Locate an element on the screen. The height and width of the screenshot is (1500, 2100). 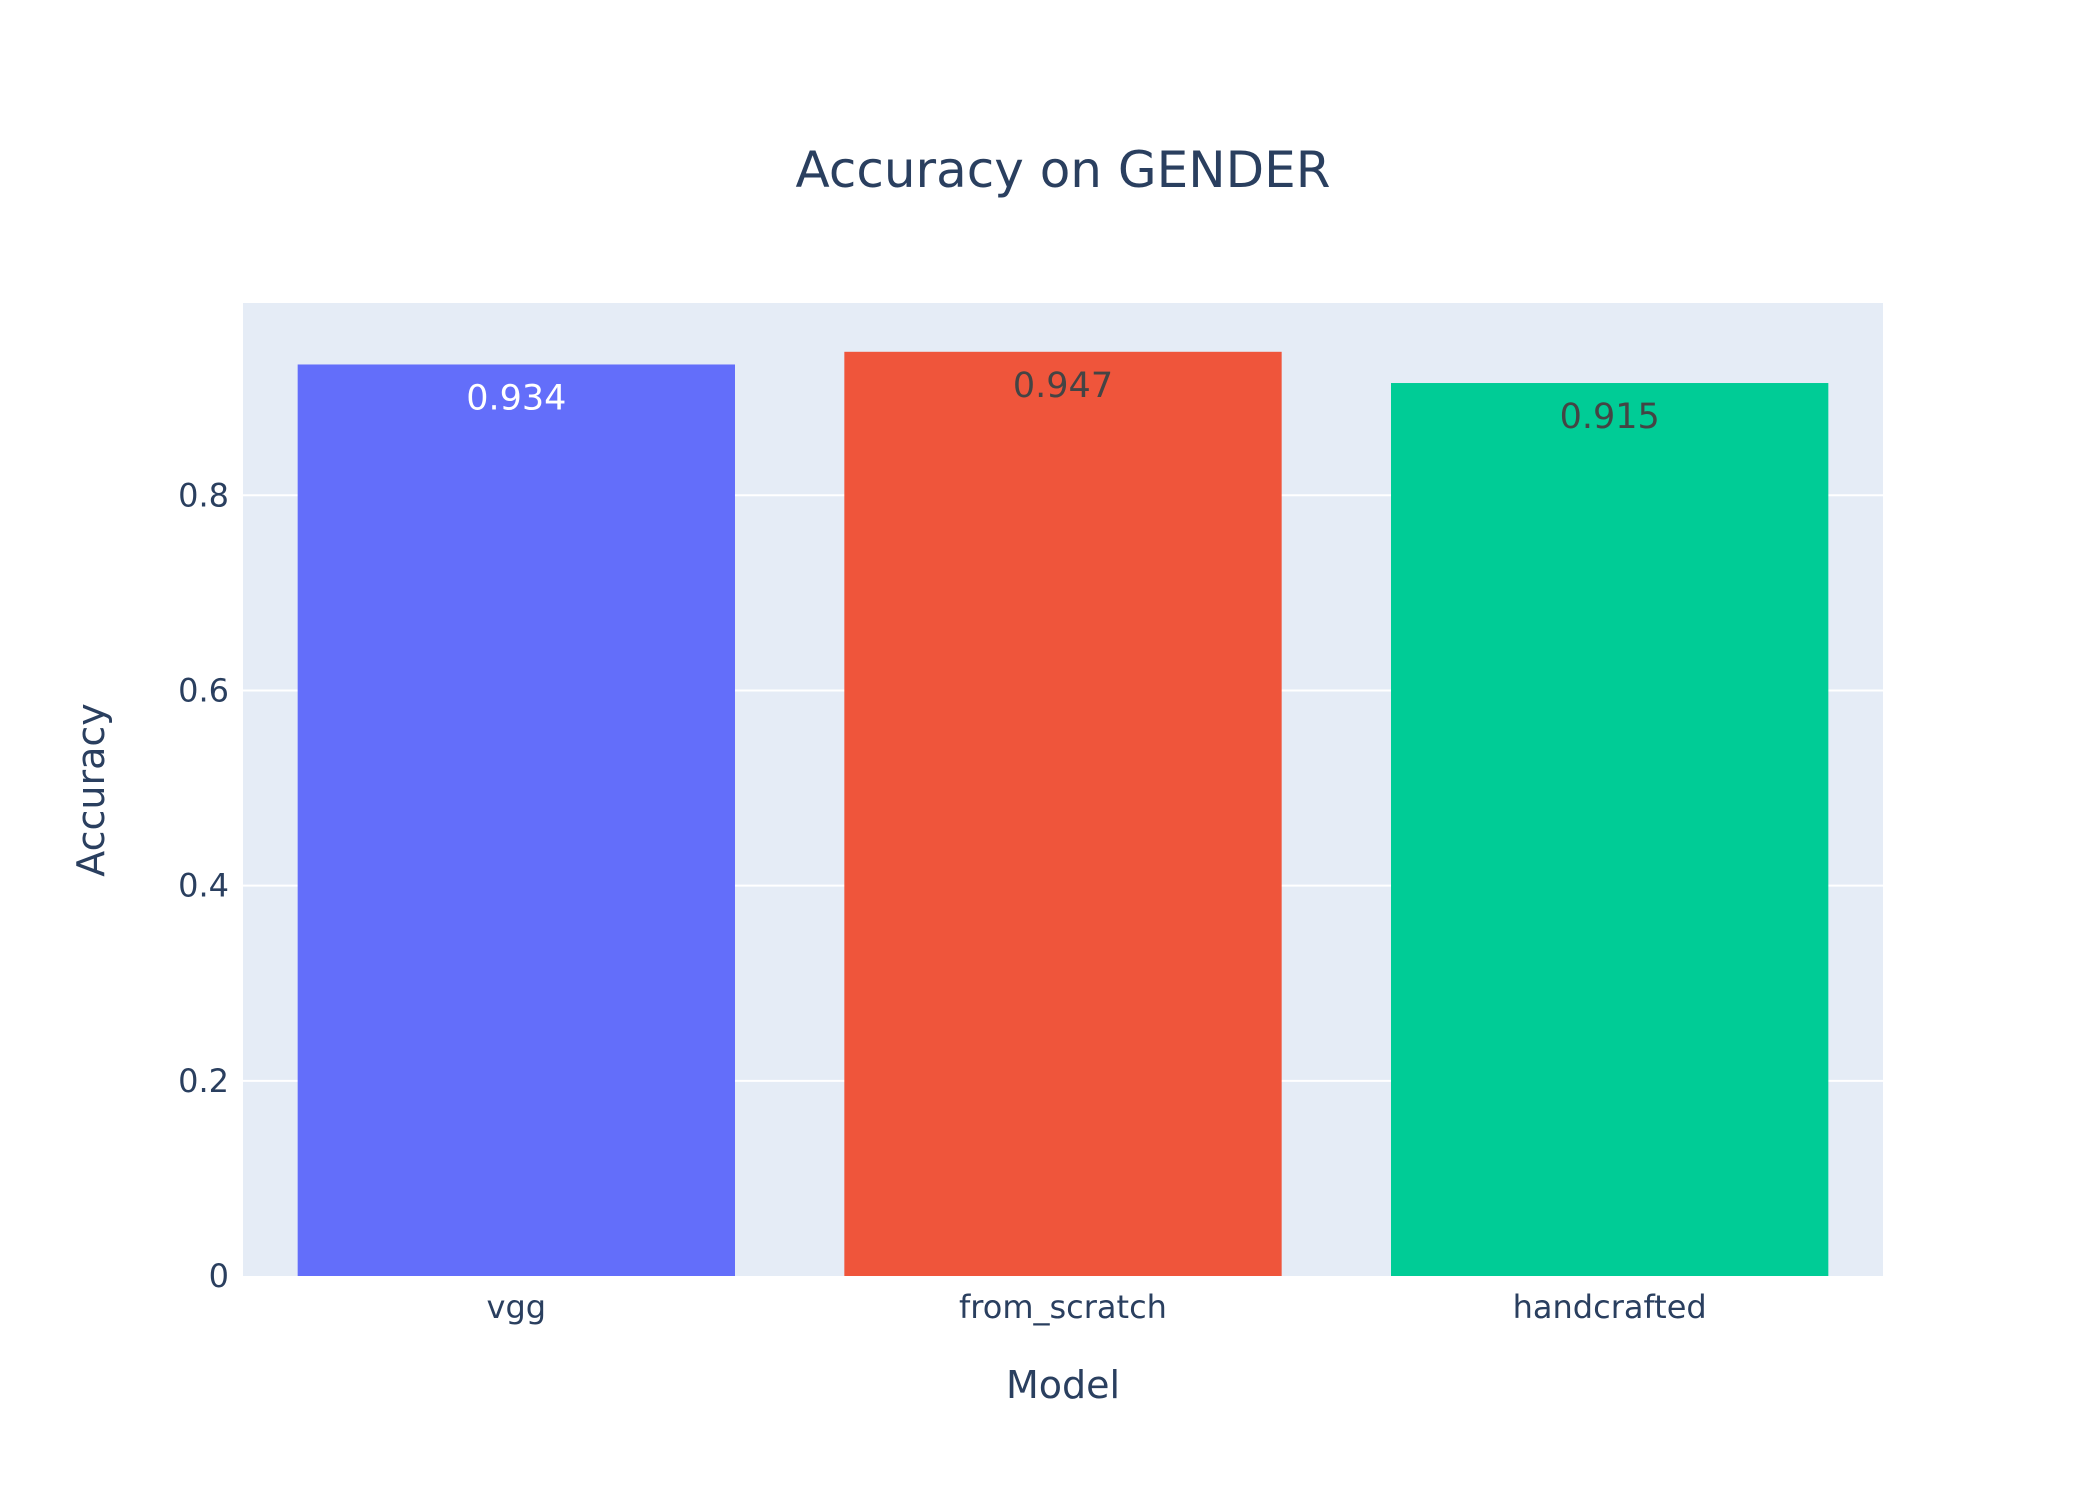
bar-value-label: 0.947 is located at coordinates (1063, 386).